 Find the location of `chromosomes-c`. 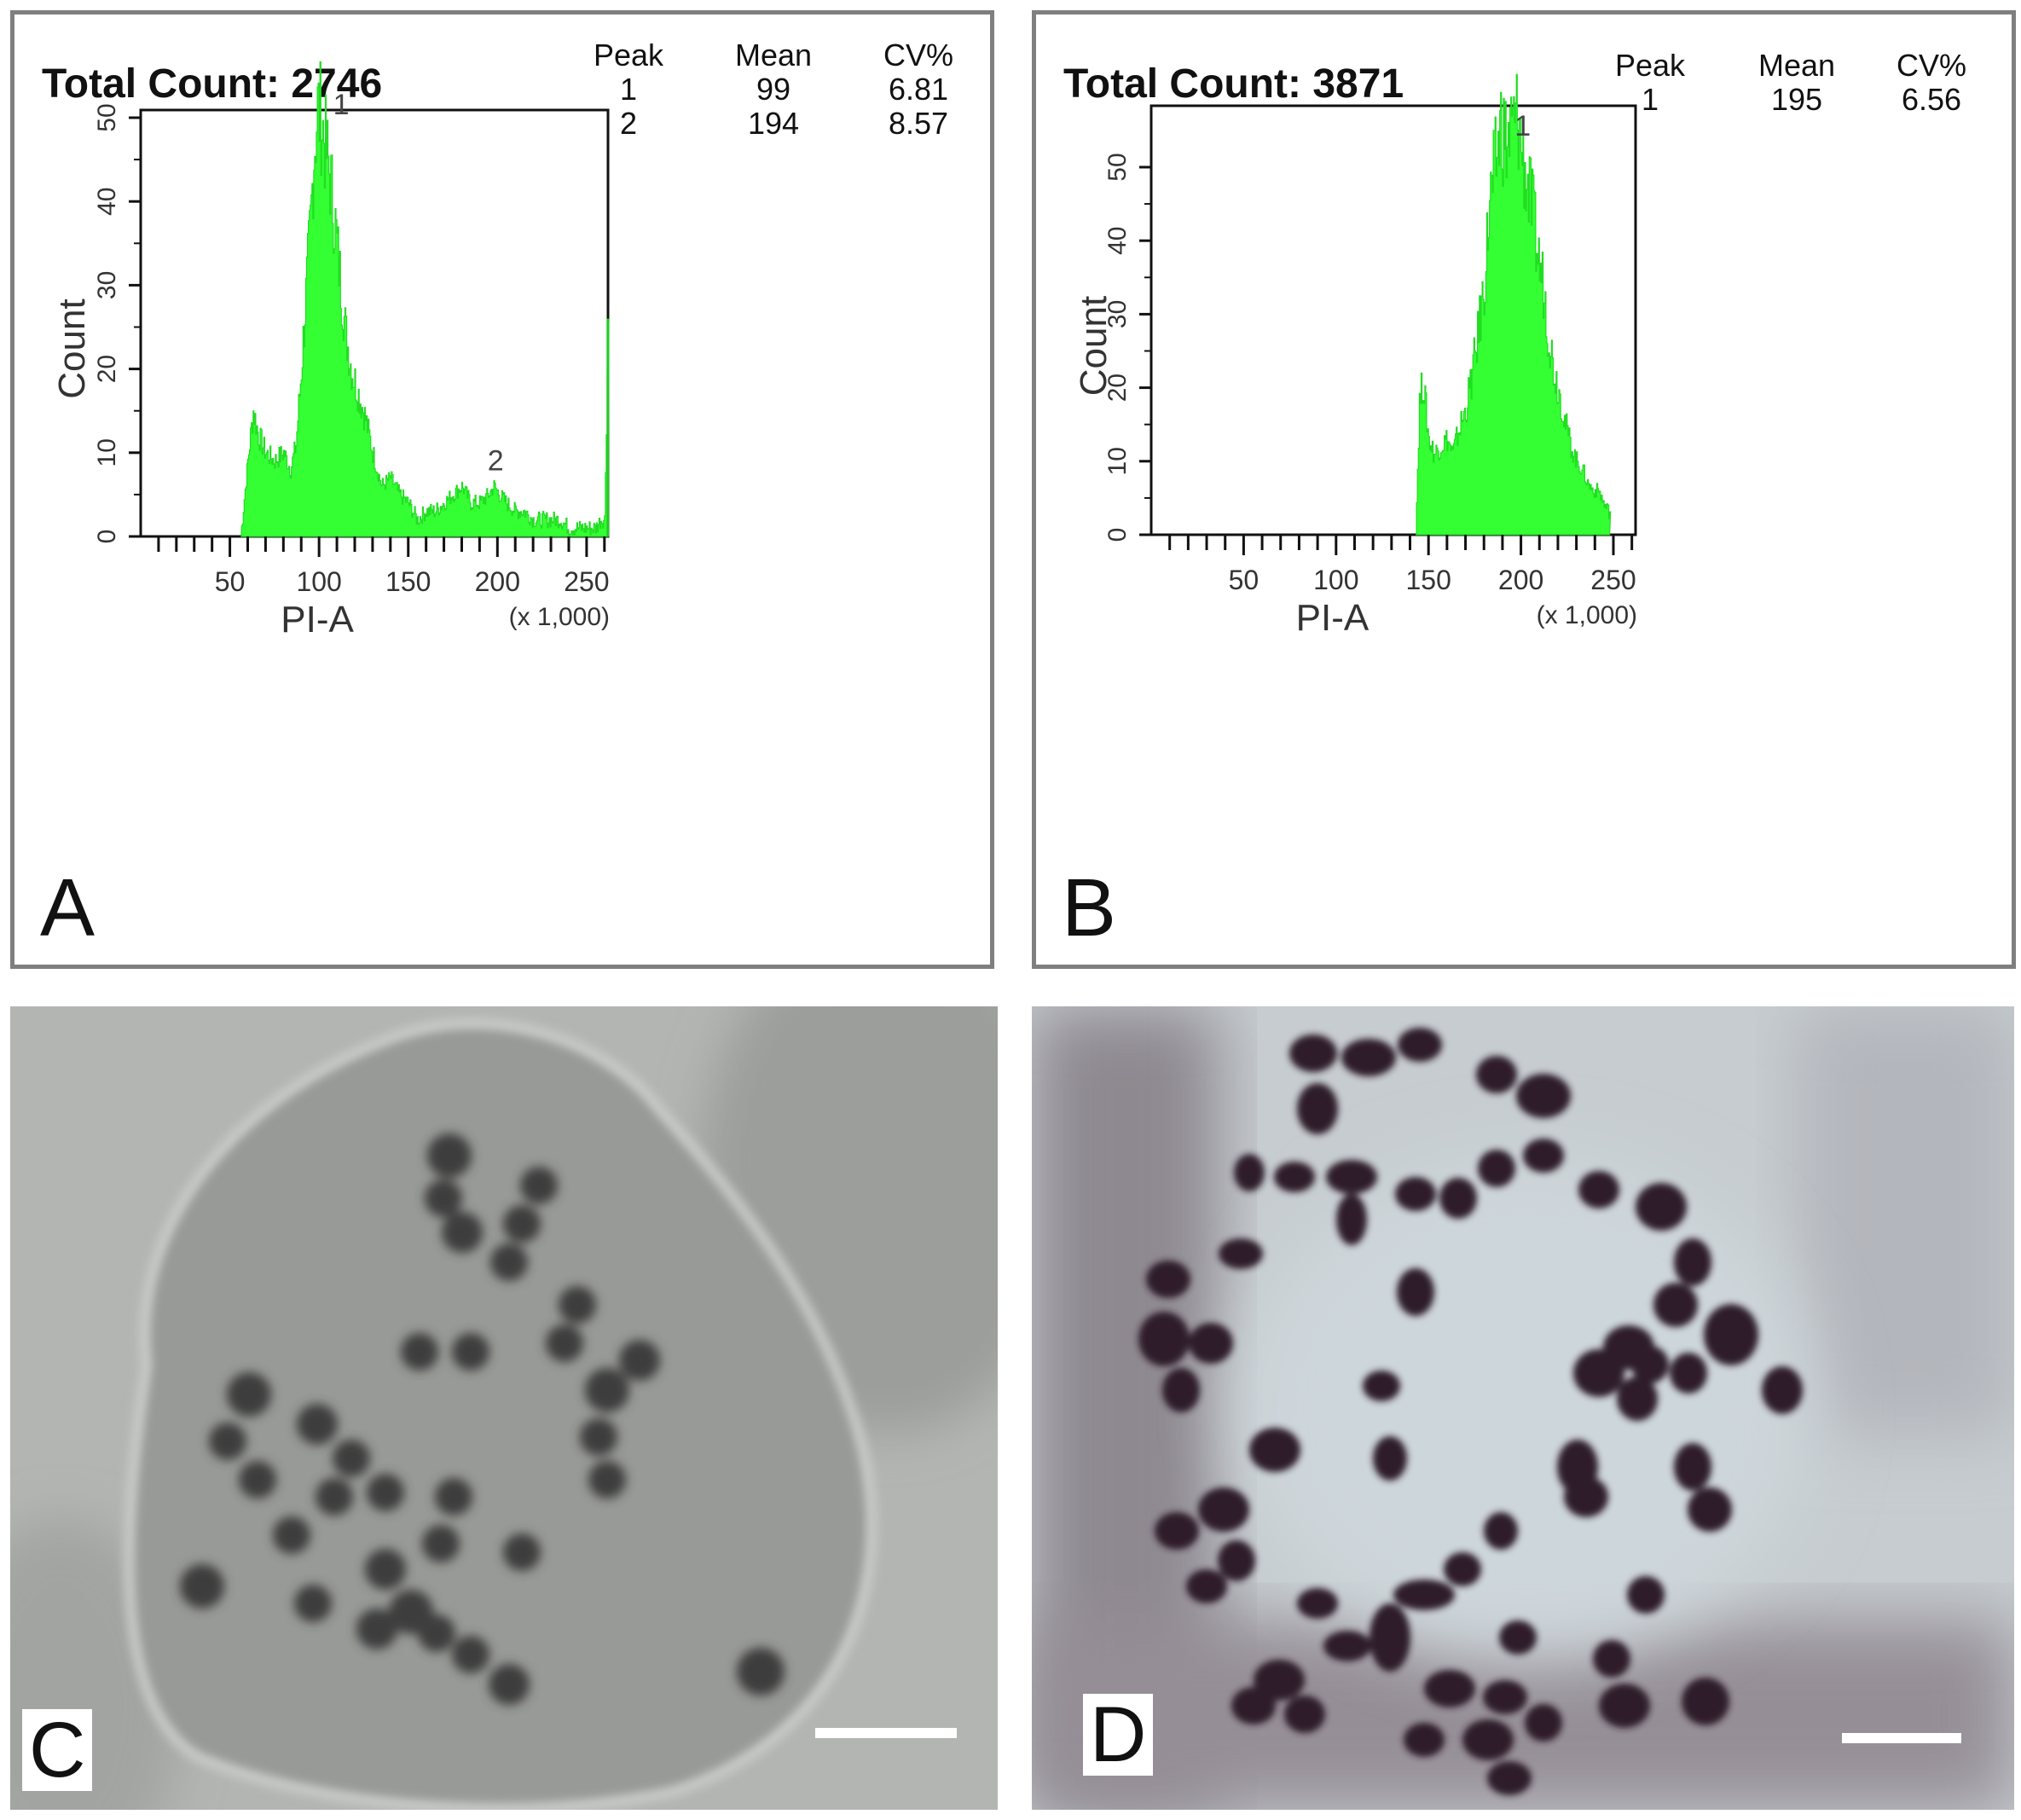

chromosomes-c is located at coordinates (482, 1419).